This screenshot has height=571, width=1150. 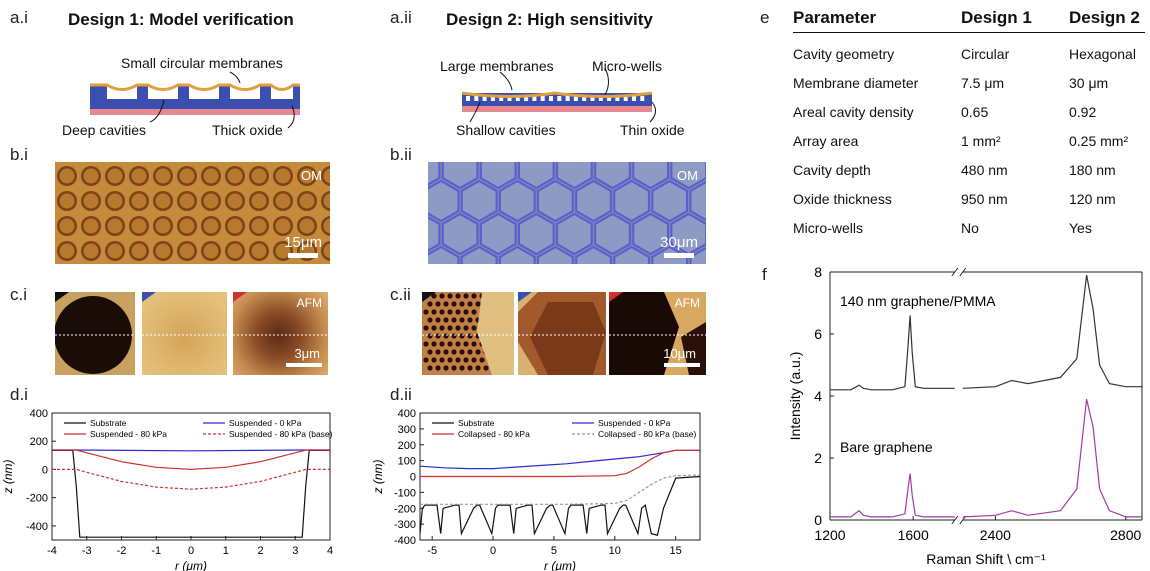 What do you see at coordinates (39, 414) in the screenshot?
I see `y-tick-label: 400` at bounding box center [39, 414].